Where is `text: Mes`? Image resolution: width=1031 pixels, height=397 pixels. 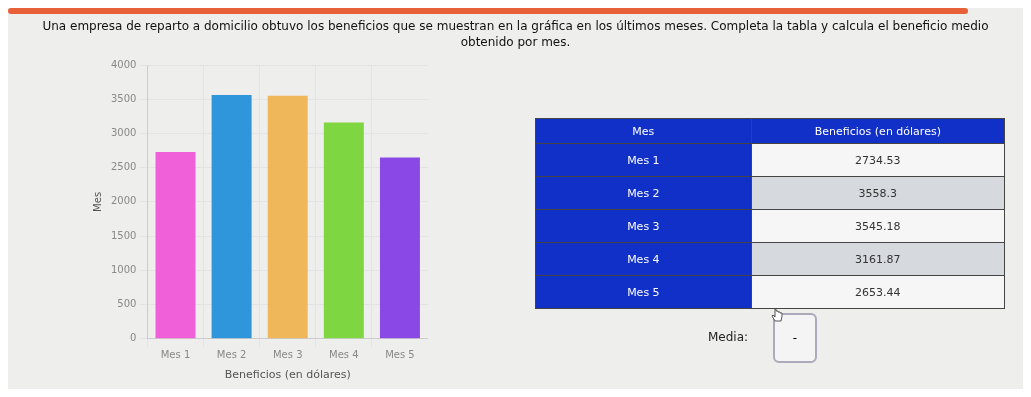
text: Mes is located at coordinates (643, 131).